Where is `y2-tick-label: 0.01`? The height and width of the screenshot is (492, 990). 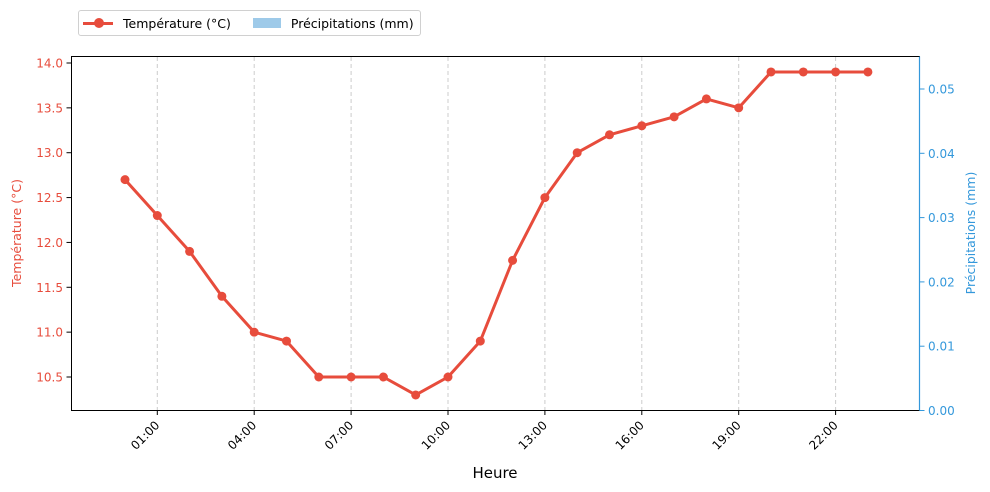 y2-tick-label: 0.01 is located at coordinates (941, 347).